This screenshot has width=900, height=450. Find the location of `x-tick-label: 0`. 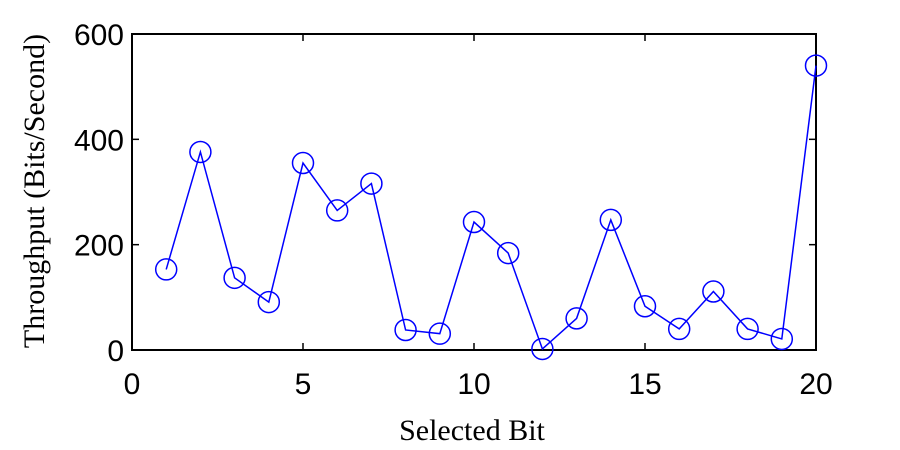

x-tick-label: 0 is located at coordinates (132, 384).